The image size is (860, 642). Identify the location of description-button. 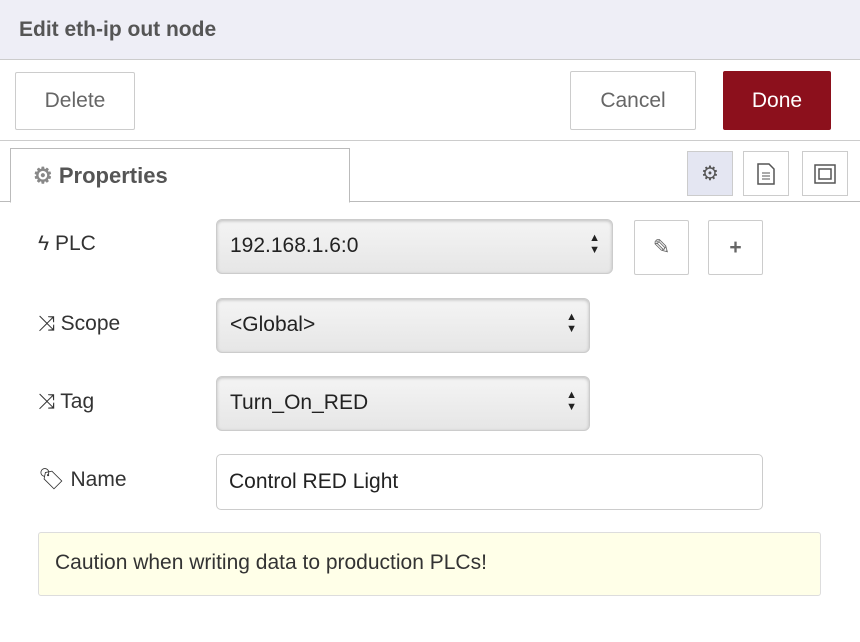
(766, 173).